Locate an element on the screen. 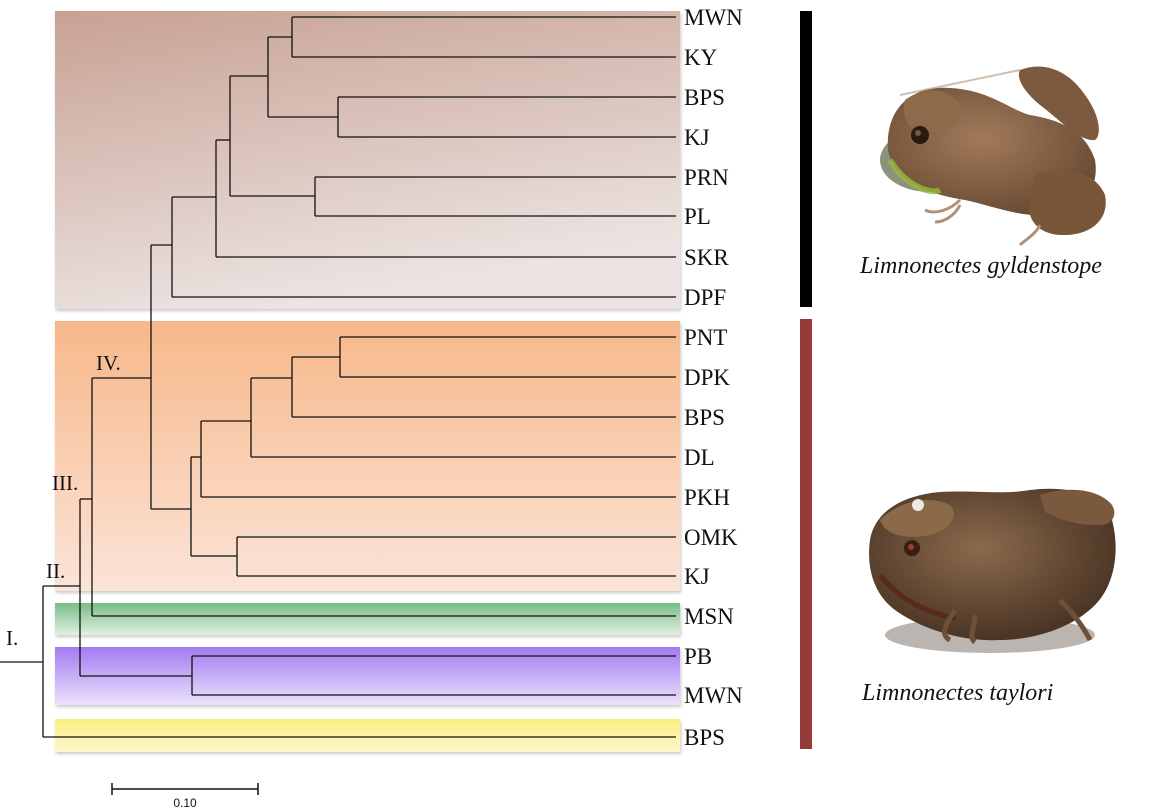 The width and height of the screenshot is (1155, 812). tip-label: KY is located at coordinates (701, 57).